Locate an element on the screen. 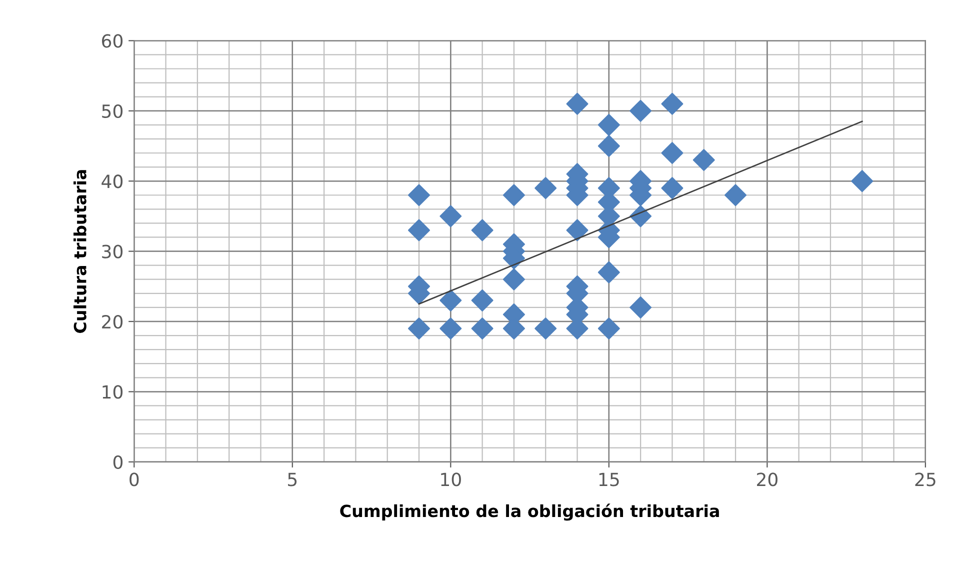 The height and width of the screenshot is (581, 965). y-tick-label: 0 is located at coordinates (118, 462).